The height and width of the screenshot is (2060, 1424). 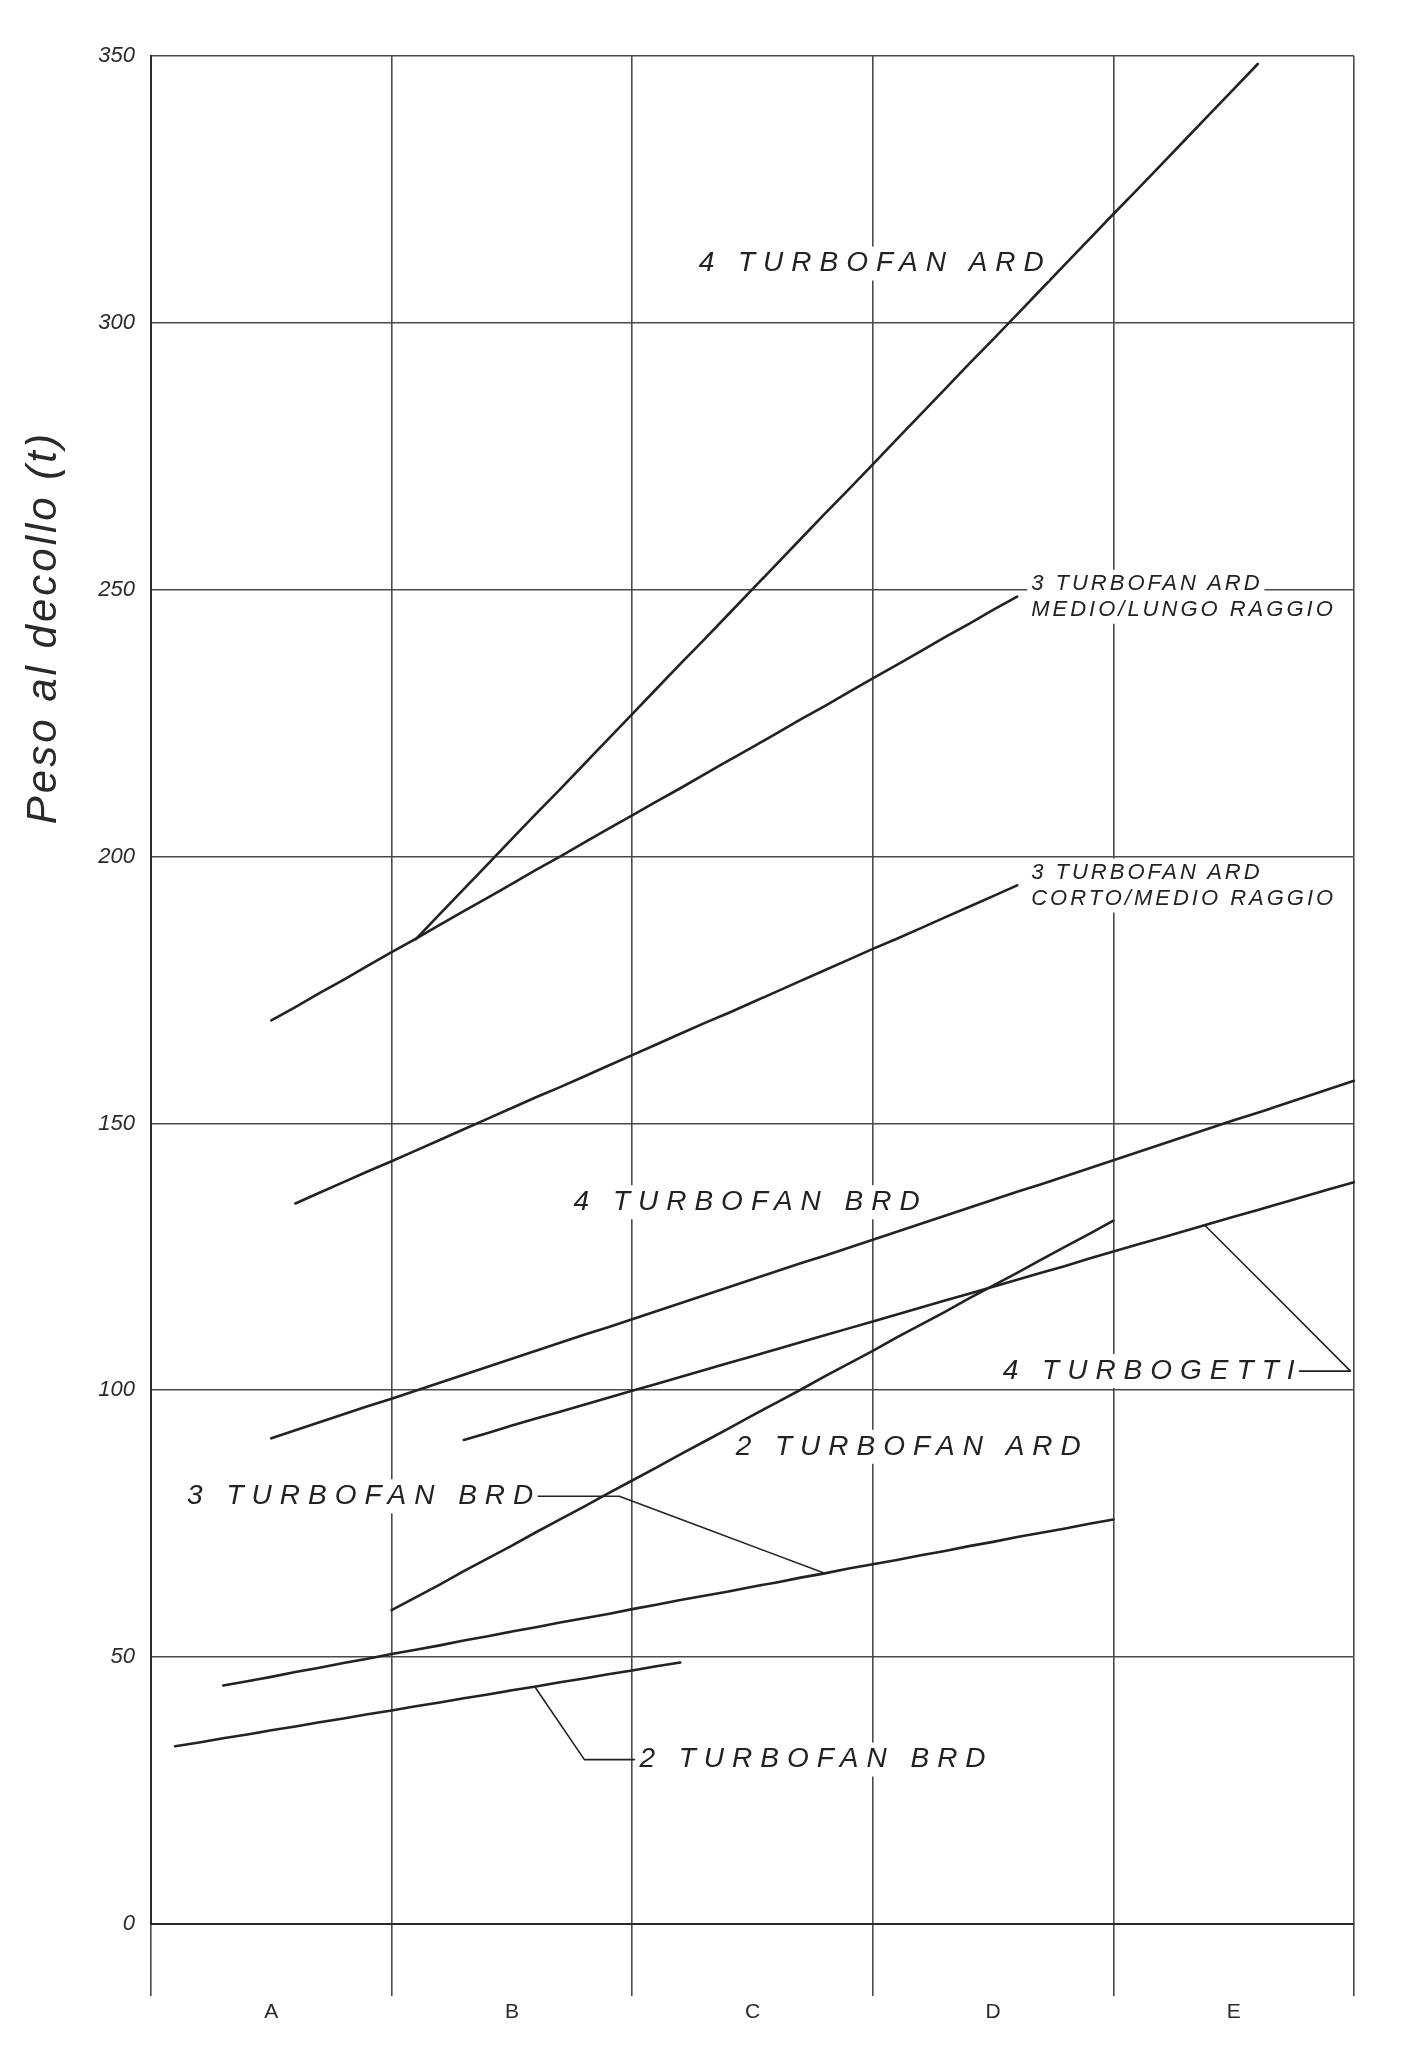 I want to click on y-tick-label: 0, so click(x=129, y=1923).